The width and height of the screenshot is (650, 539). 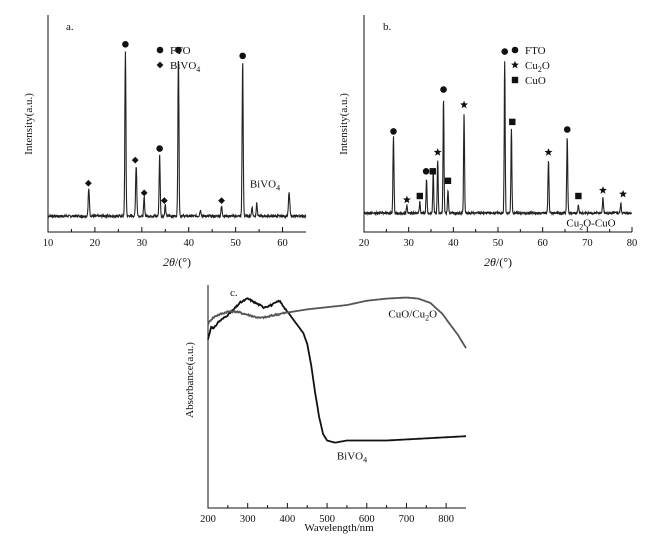 I want to click on panel-a-ticks: 10 20 30 40 50 60, so click(x=165, y=238).